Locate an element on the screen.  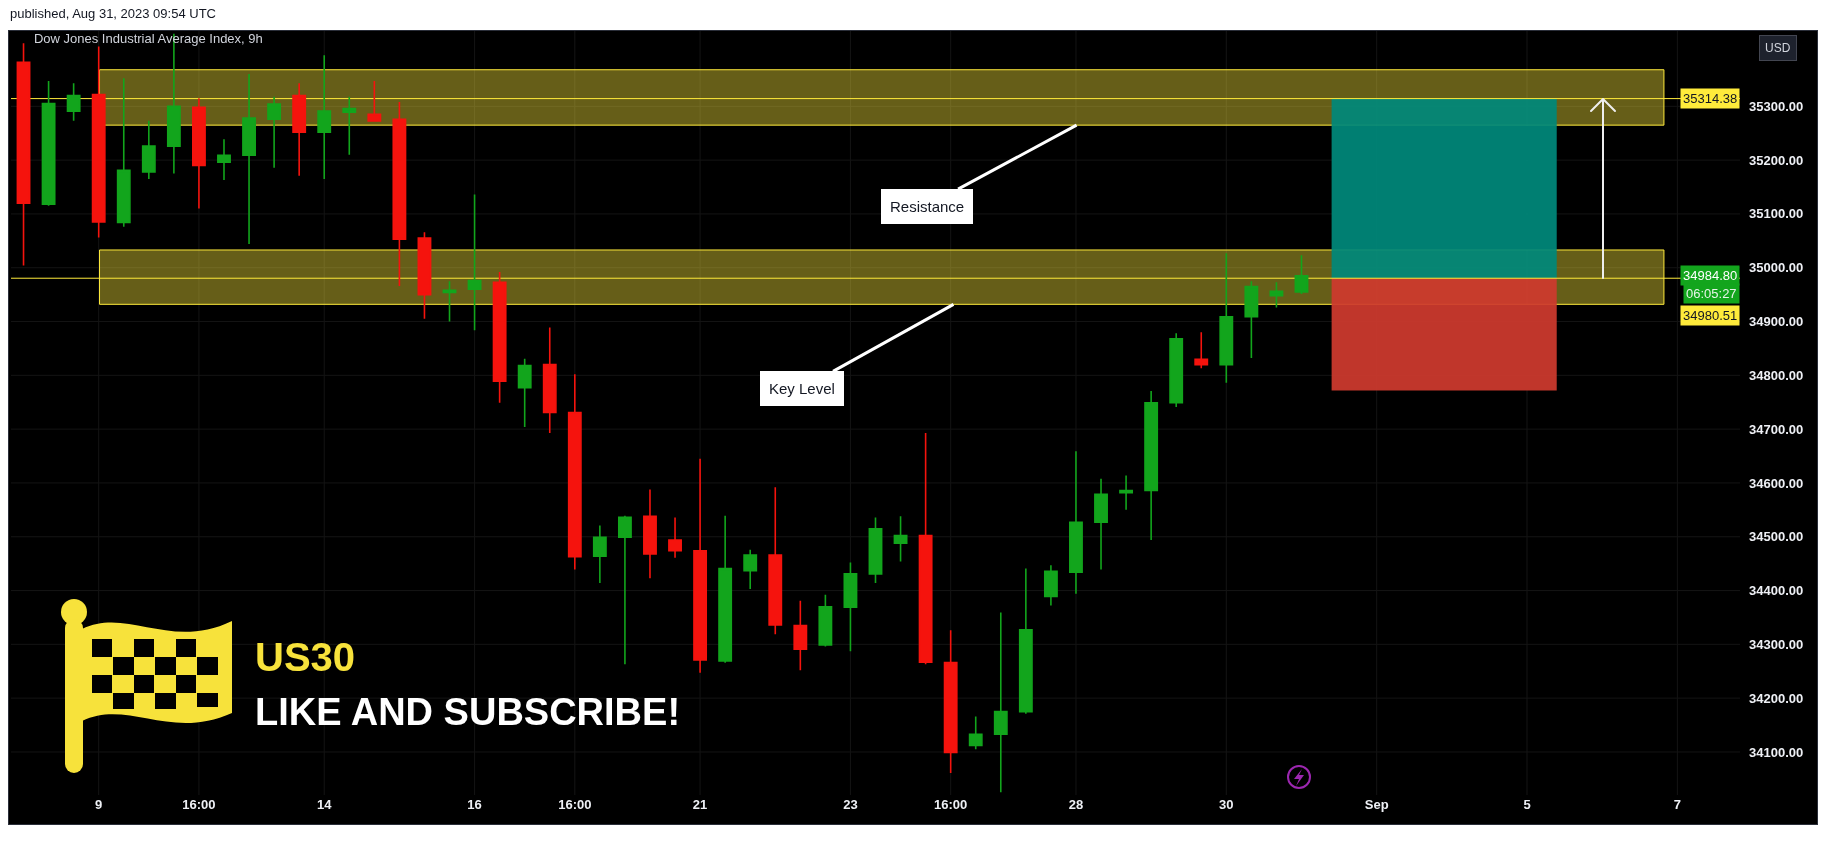
y-tick-label: 35200.00 is located at coordinates (1776, 160).